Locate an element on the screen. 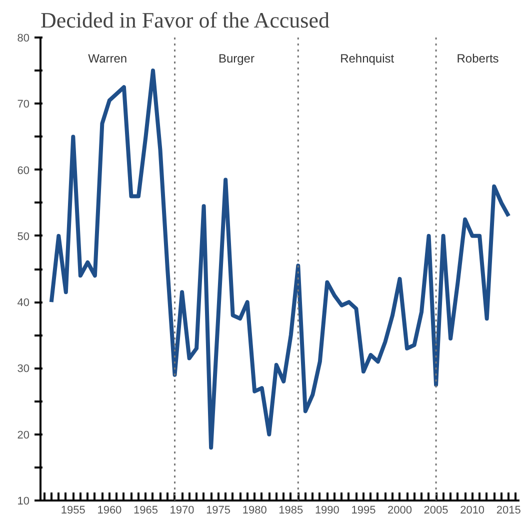 The image size is (531, 516). annotation: Roberts is located at coordinates (477, 59).